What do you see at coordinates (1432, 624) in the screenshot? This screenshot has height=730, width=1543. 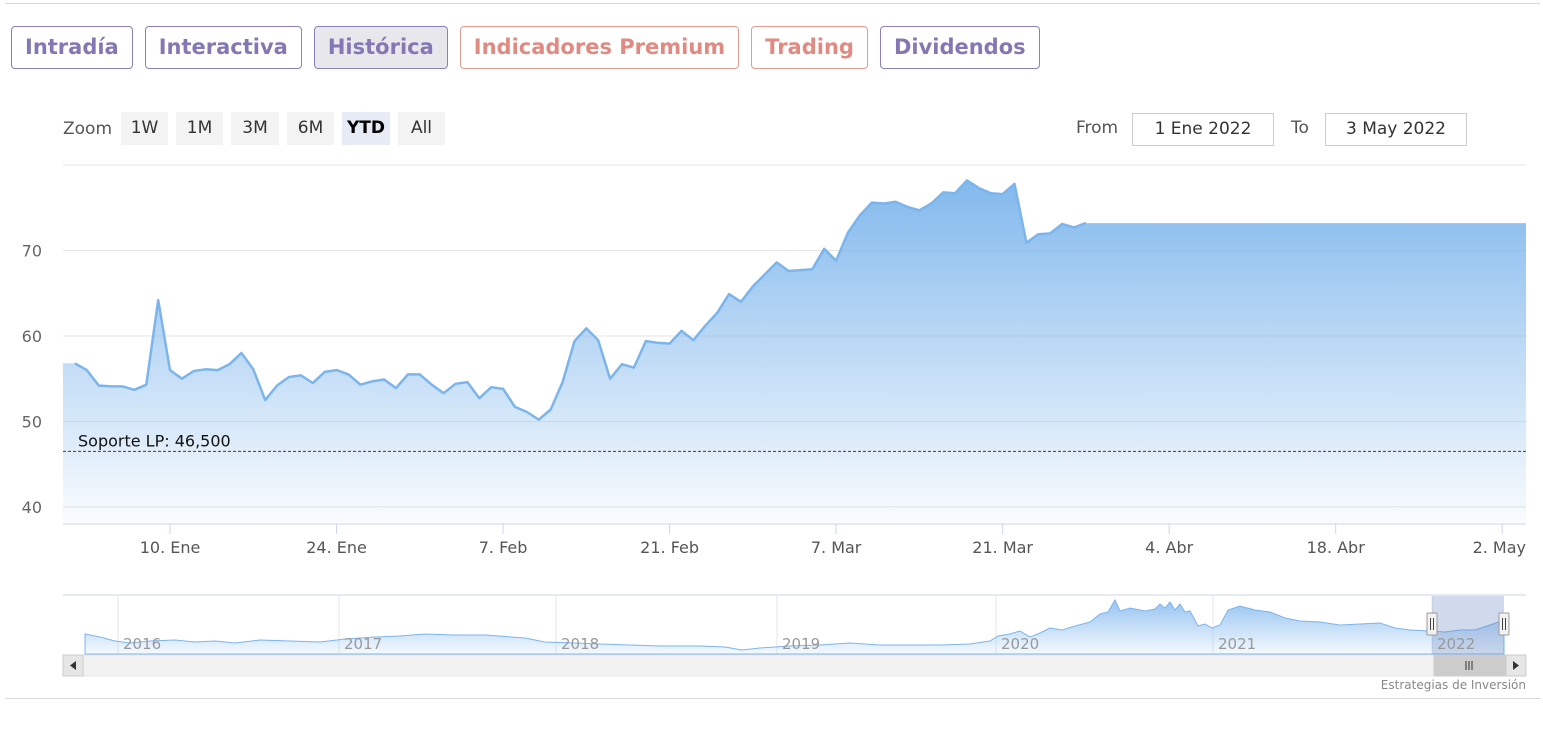 I see `navigator-left-handle` at bounding box center [1432, 624].